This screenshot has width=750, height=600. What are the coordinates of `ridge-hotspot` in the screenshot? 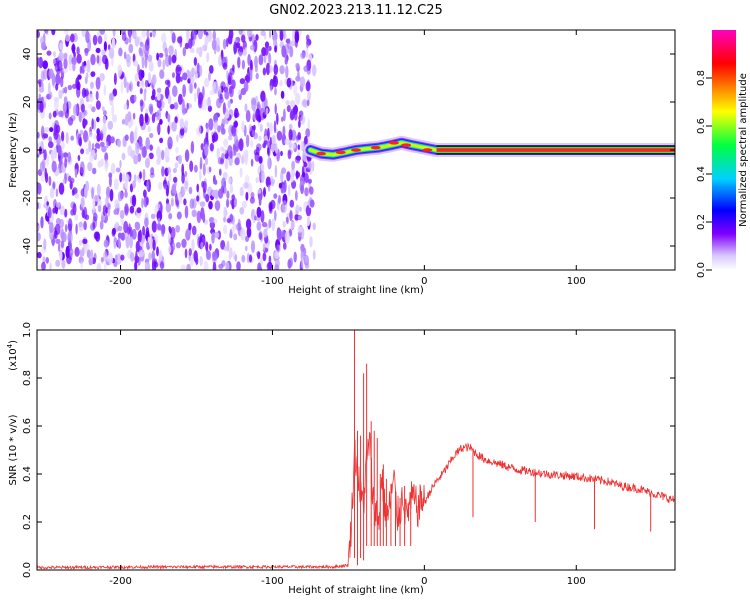 It's located at (375, 147).